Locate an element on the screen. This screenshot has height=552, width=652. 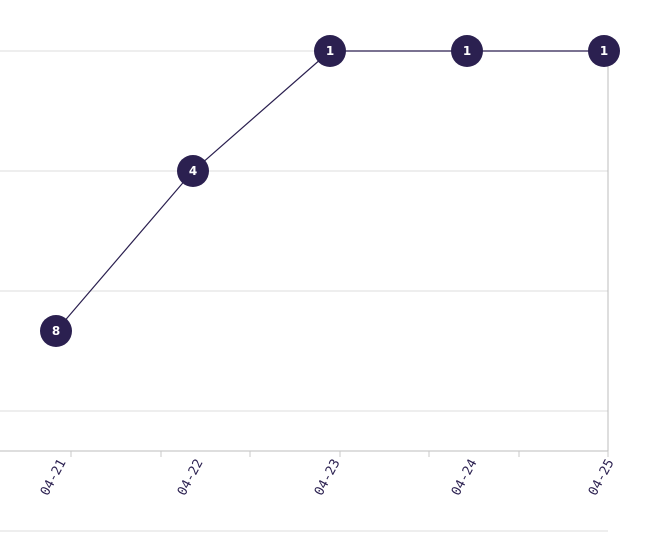
x-tick-label: 04-22 is located at coordinates (191, 478).